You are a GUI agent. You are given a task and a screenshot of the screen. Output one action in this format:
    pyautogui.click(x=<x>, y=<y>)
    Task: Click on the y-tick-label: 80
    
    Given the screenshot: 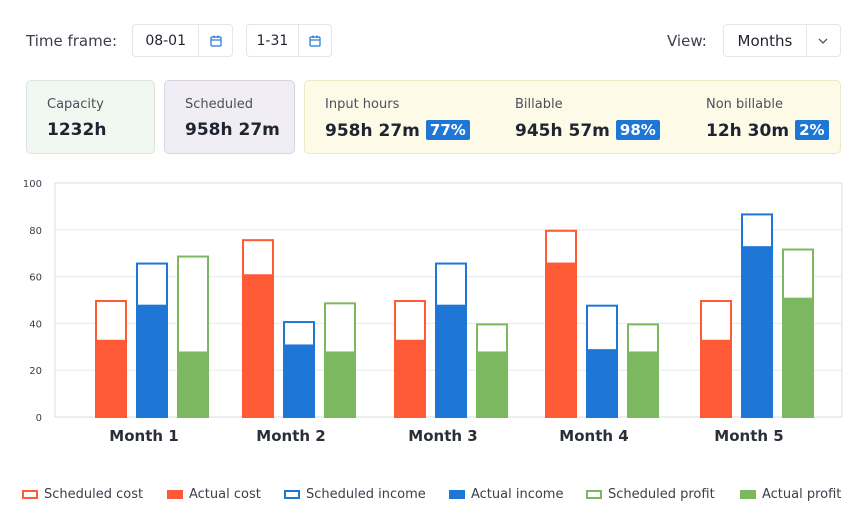 What is the action you would take?
    pyautogui.click(x=35, y=231)
    